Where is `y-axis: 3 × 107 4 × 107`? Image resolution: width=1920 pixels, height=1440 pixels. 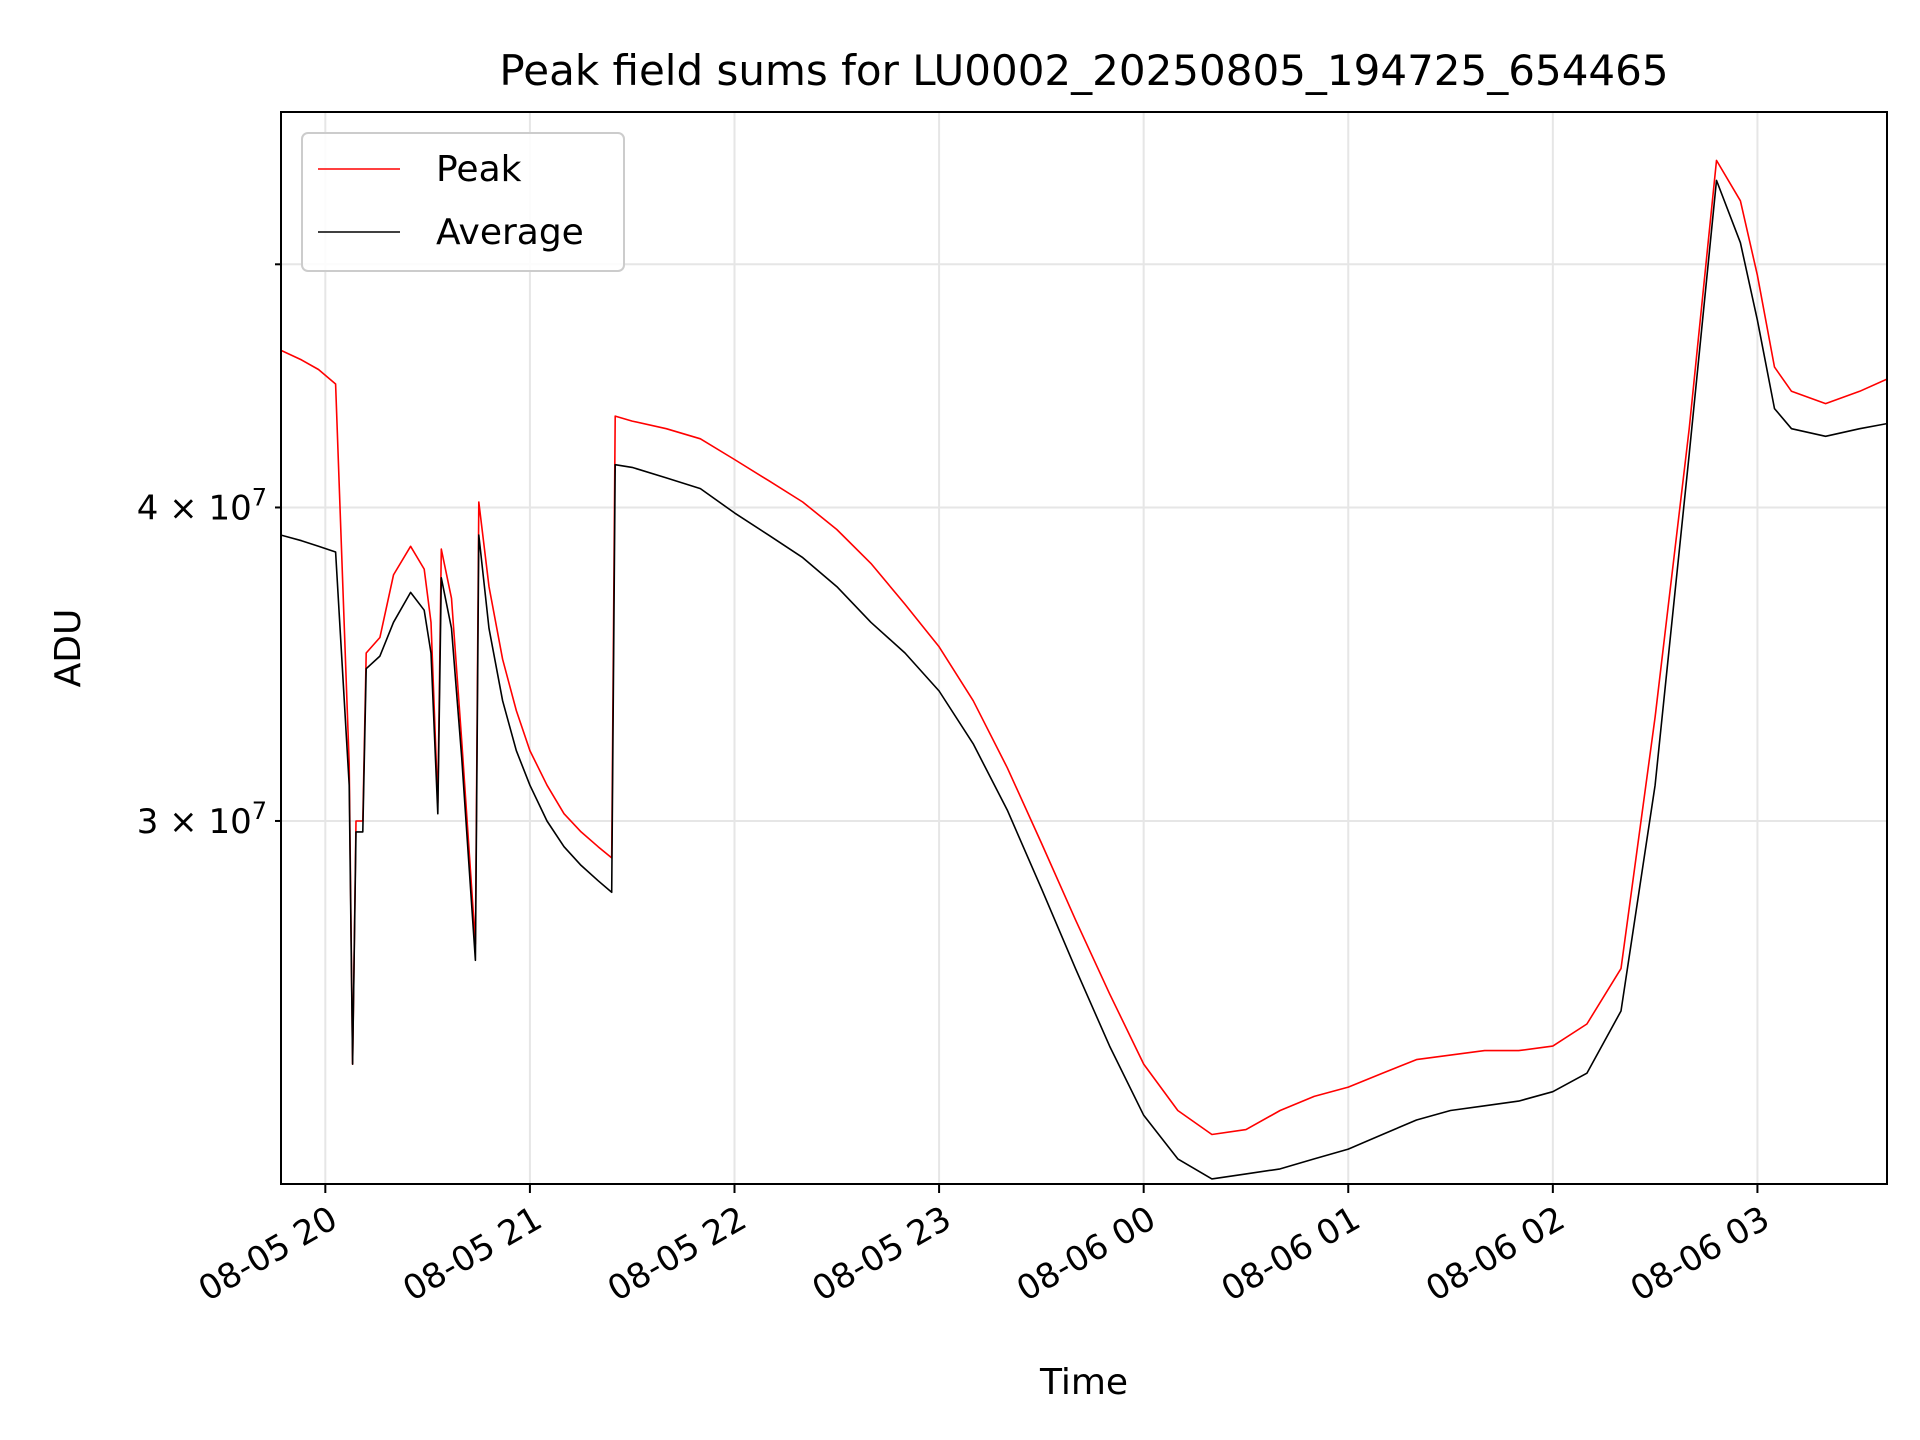 y-axis: 3 × 107 4 × 107 is located at coordinates (209, 552).